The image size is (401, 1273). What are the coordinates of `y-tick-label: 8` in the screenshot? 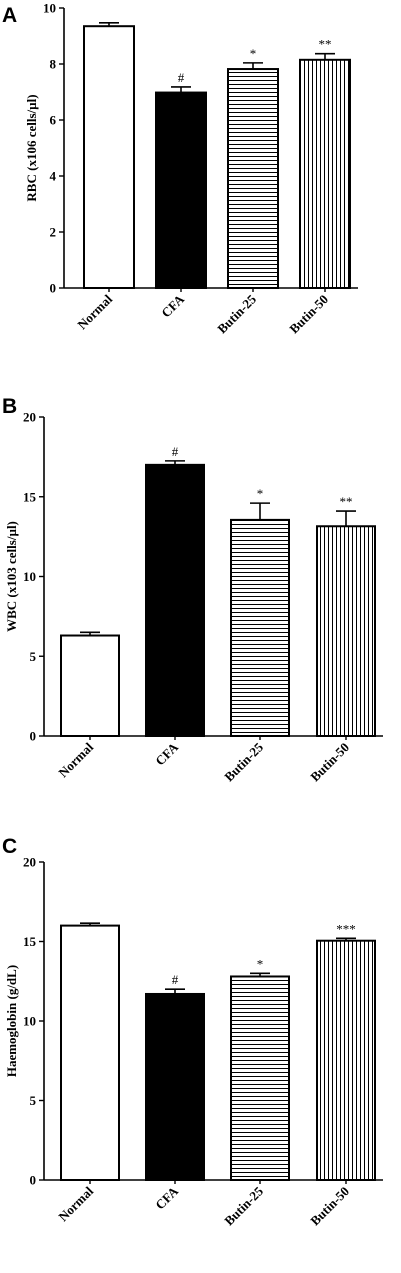 It's located at (53, 64).